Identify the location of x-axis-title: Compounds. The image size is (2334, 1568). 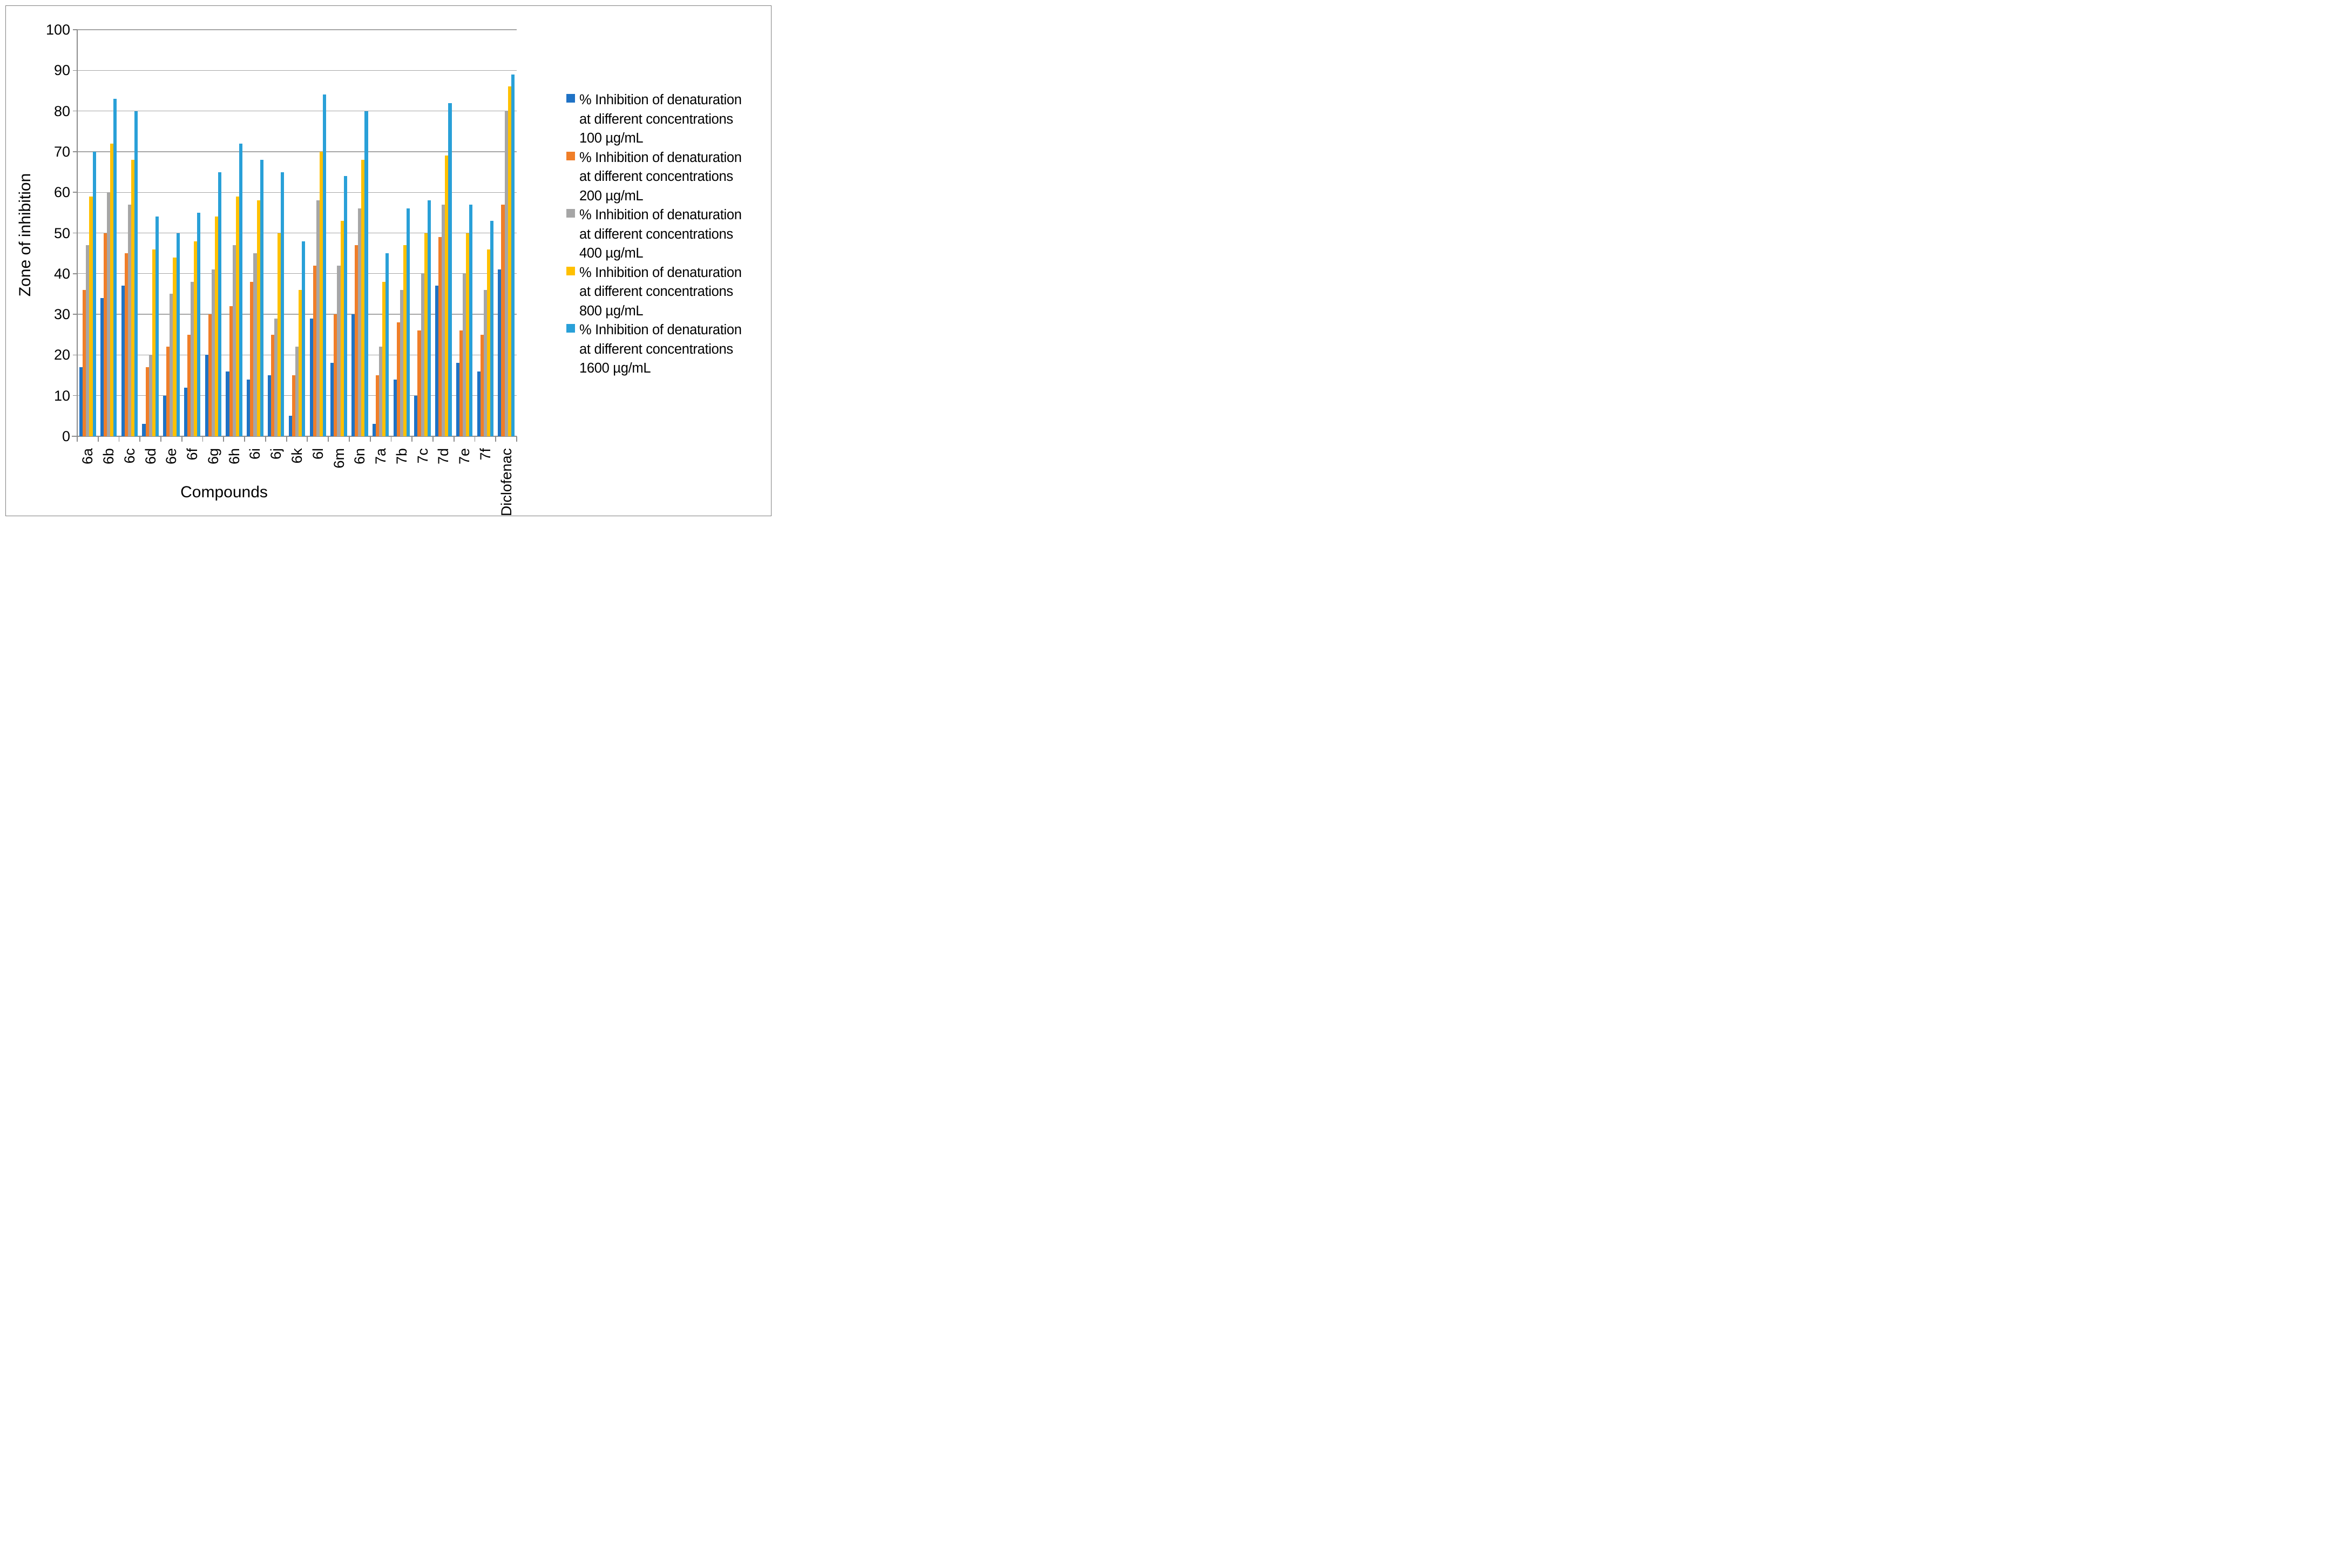
(224, 492).